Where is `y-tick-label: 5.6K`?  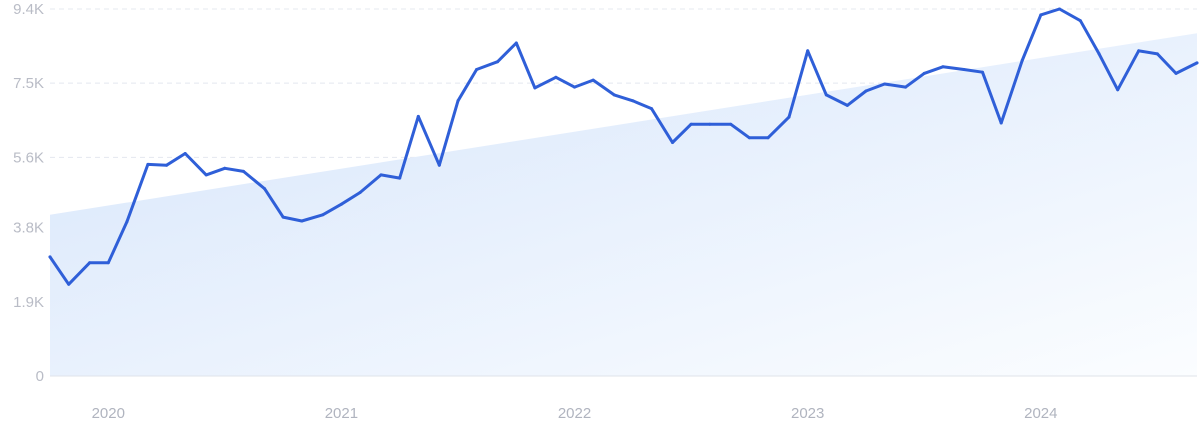
y-tick-label: 5.6K is located at coordinates (28, 157).